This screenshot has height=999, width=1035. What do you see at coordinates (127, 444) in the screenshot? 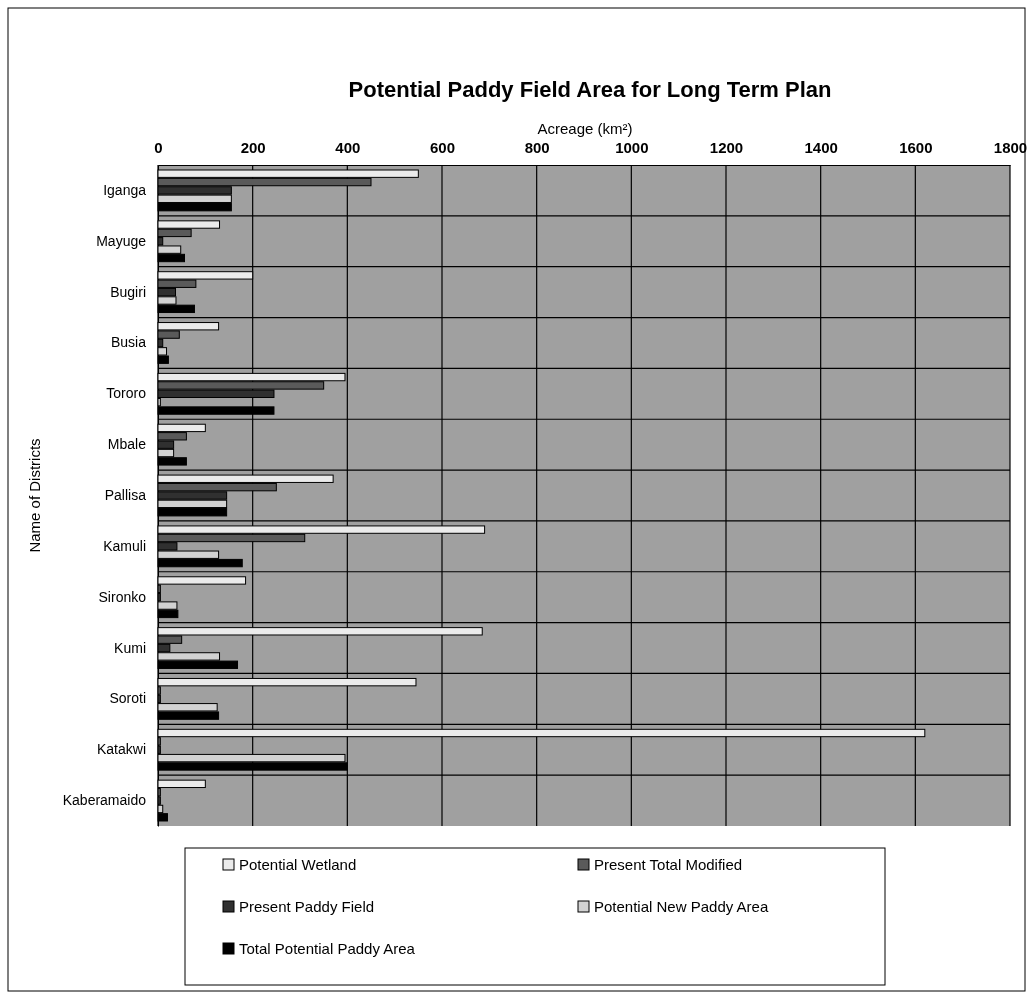
I see `y-tick-label: Mbale` at bounding box center [127, 444].